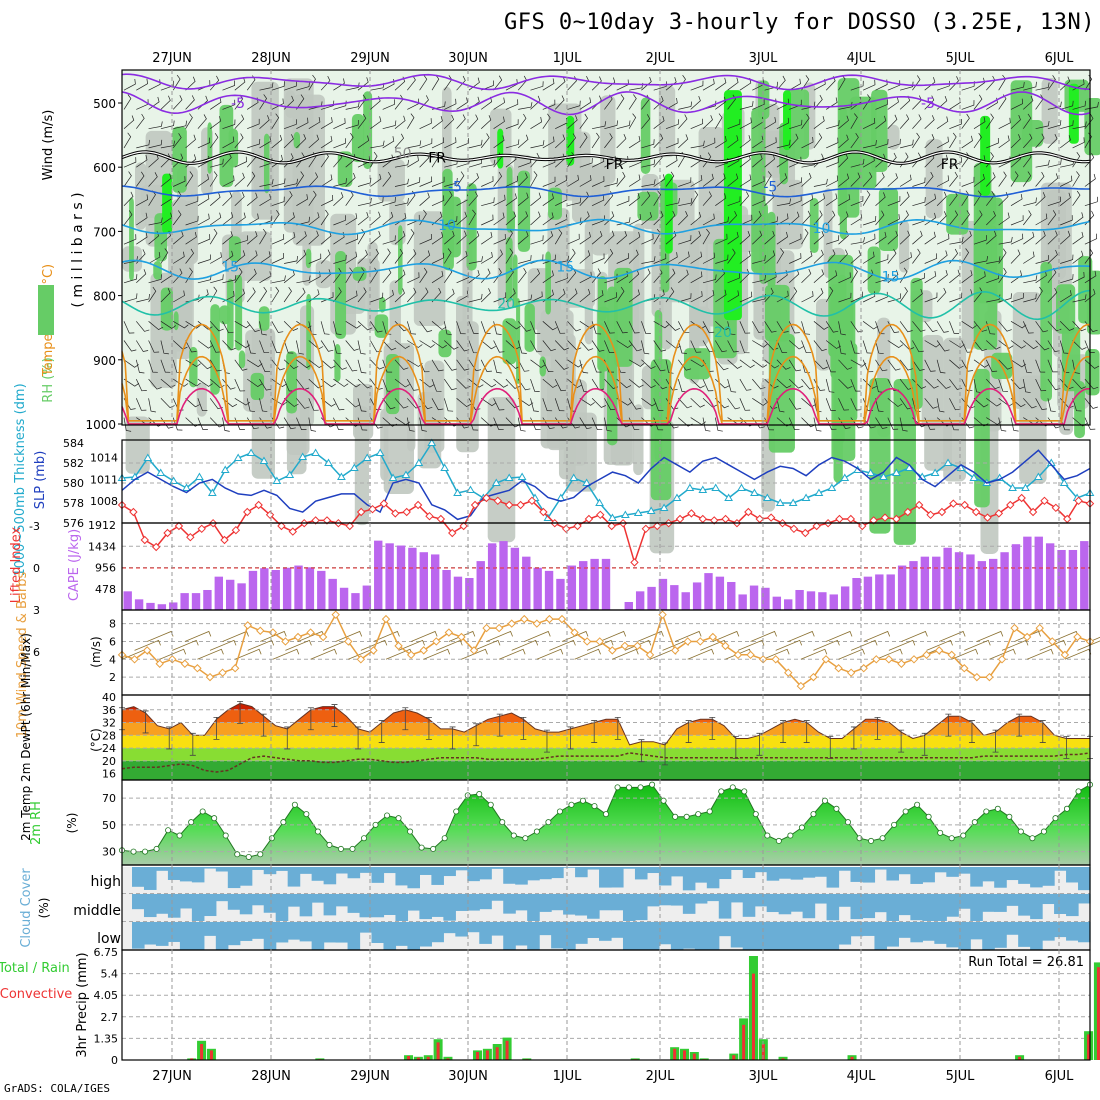  What do you see at coordinates (36, 823) in the screenshot?
I see `ylabel: 2m RH` at bounding box center [36, 823].